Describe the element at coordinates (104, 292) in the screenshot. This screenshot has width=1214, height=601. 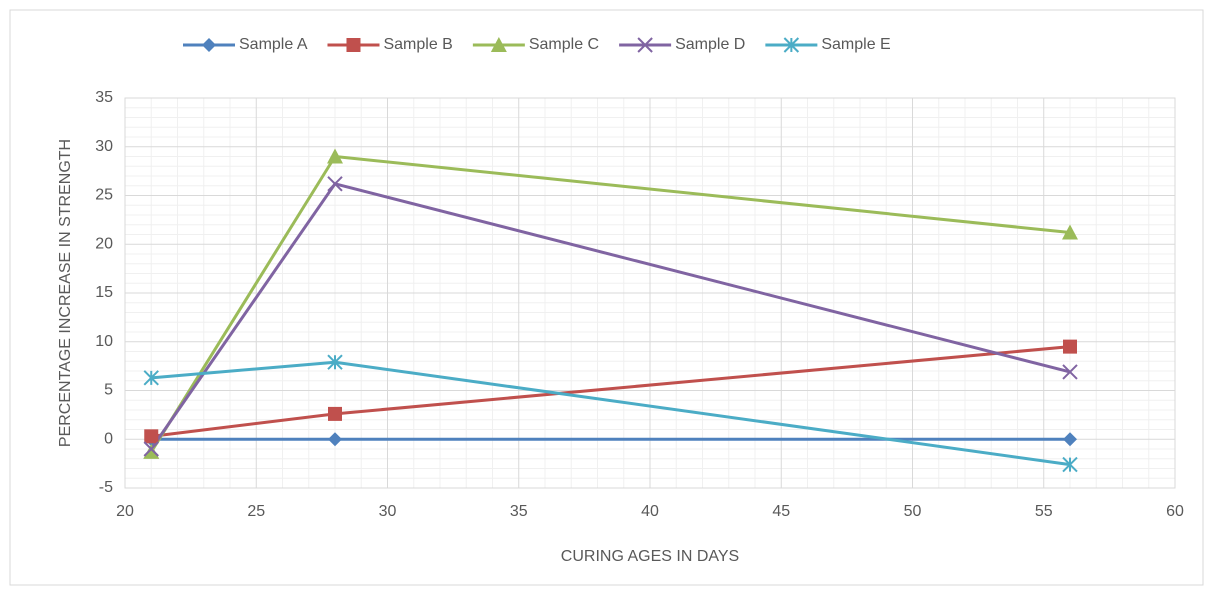
I see `y-tick-label: 15` at that location.